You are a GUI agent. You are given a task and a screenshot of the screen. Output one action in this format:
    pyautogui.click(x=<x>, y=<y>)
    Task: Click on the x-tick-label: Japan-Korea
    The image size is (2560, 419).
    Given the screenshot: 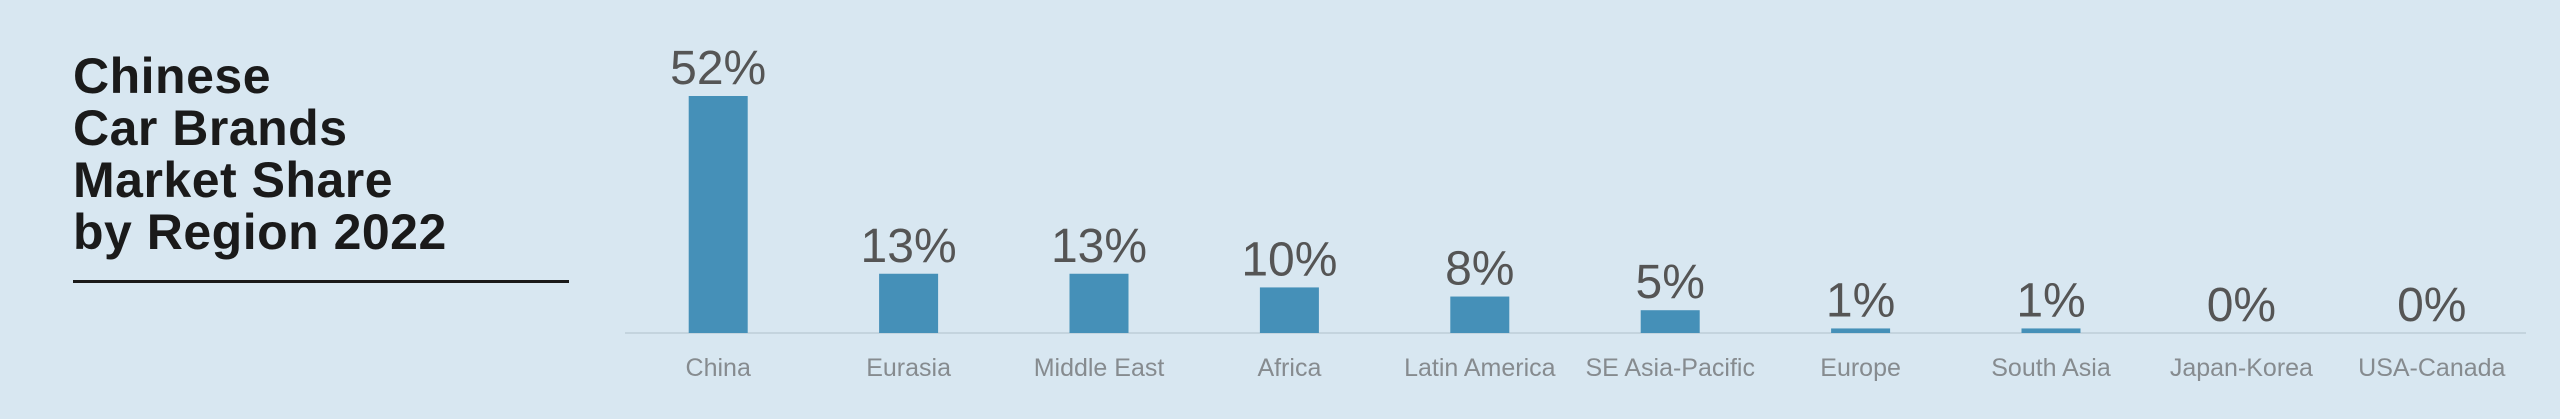 What is the action you would take?
    pyautogui.click(x=2241, y=368)
    